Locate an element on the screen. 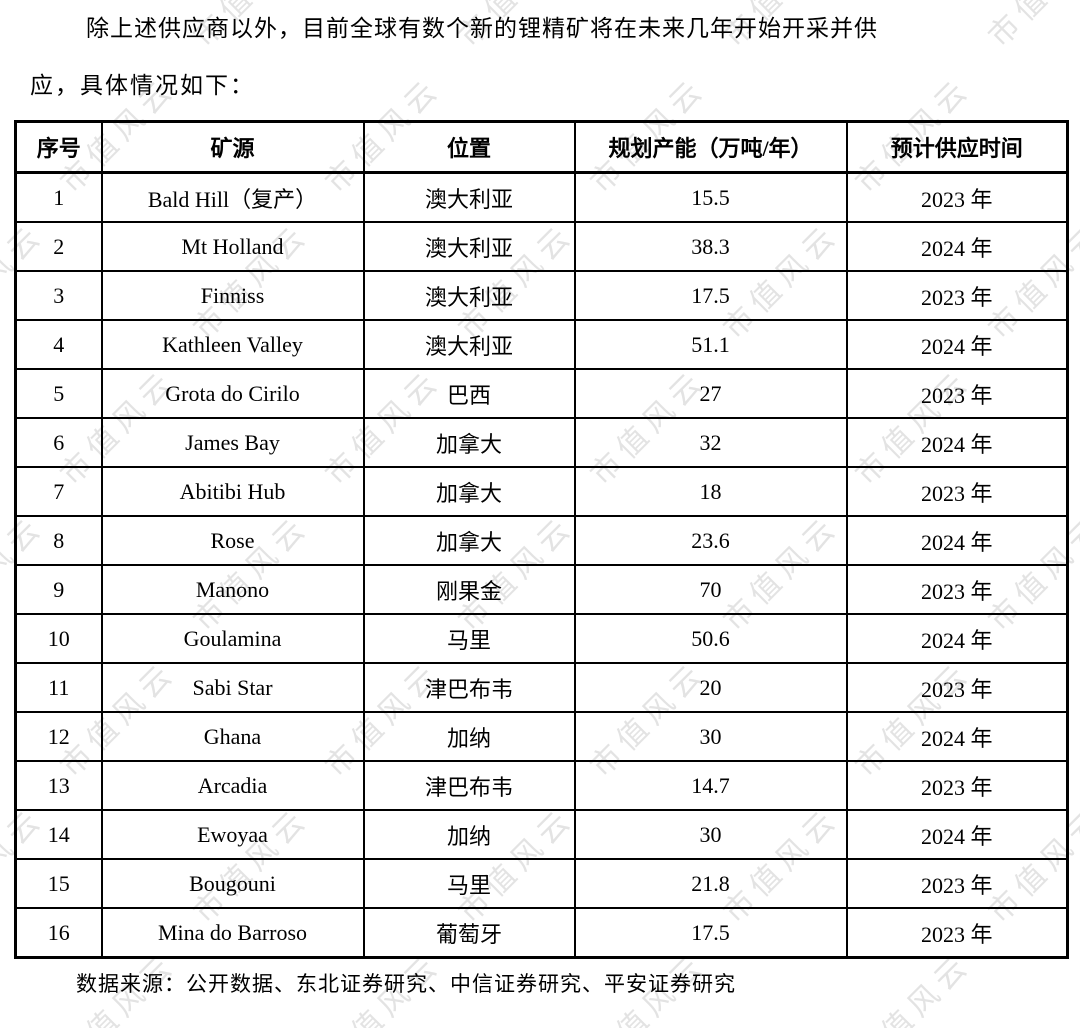  column-header-location: 位置 is located at coordinates (469, 147).